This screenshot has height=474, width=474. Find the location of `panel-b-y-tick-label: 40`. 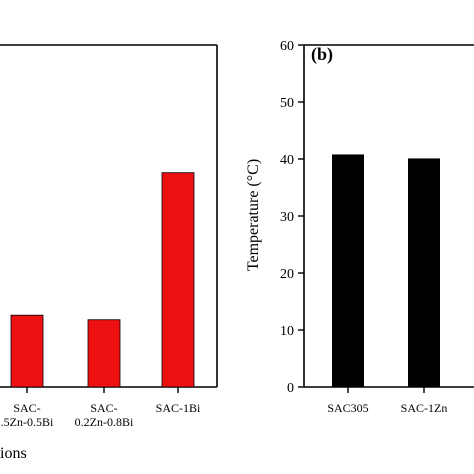

panel-b-y-tick-label: 40 is located at coordinates (287, 160).